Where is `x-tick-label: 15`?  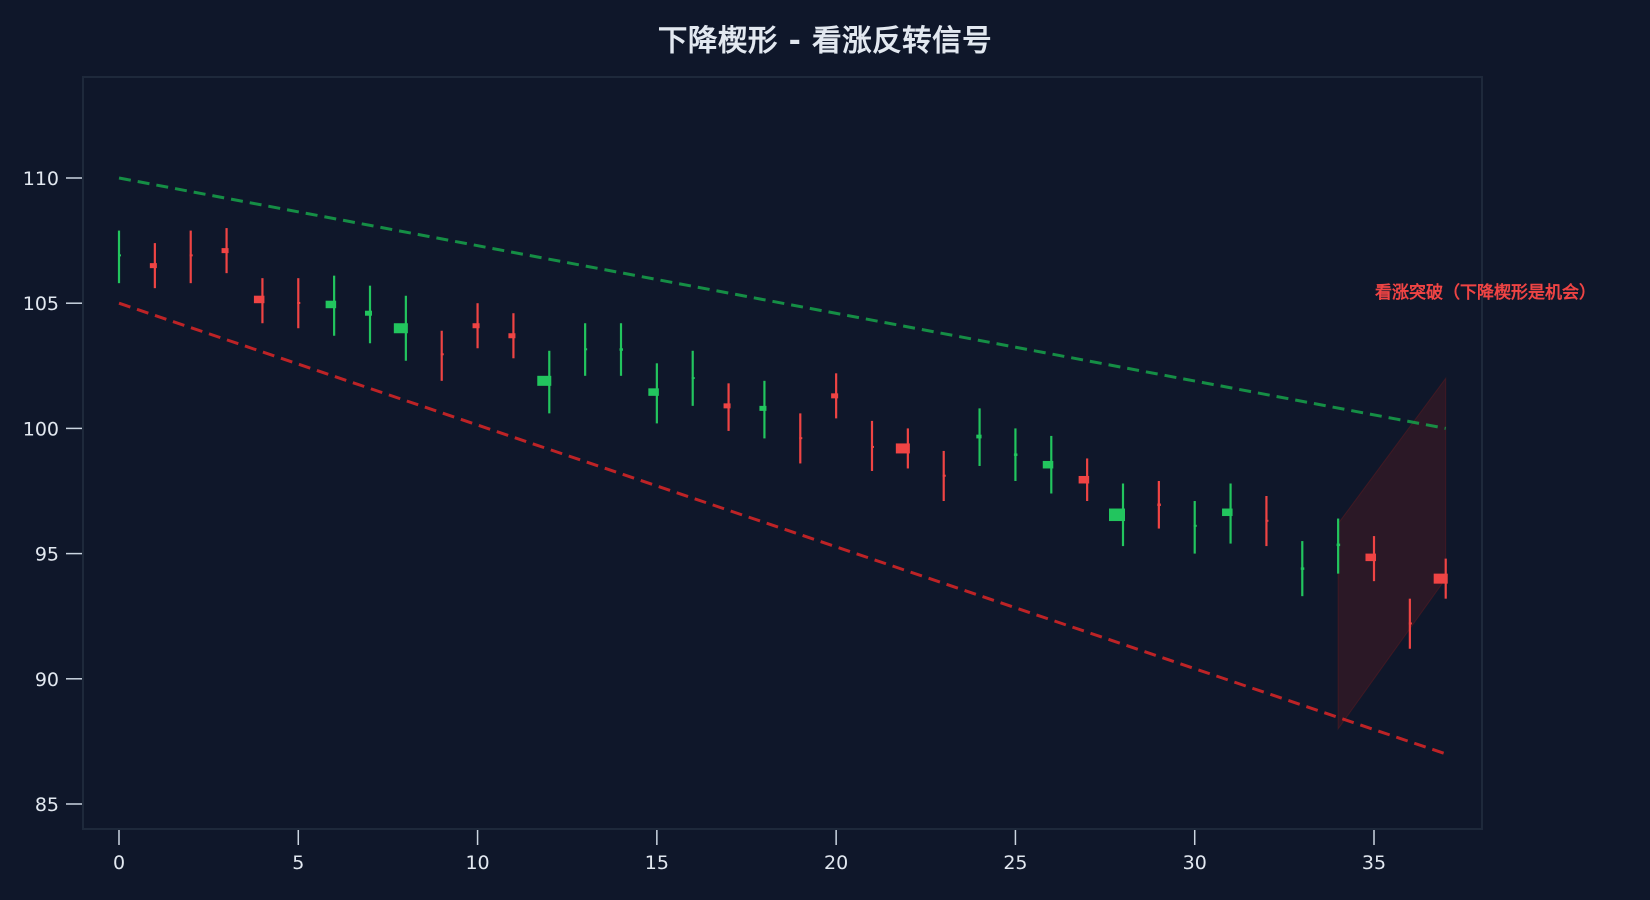 x-tick-label: 15 is located at coordinates (657, 863).